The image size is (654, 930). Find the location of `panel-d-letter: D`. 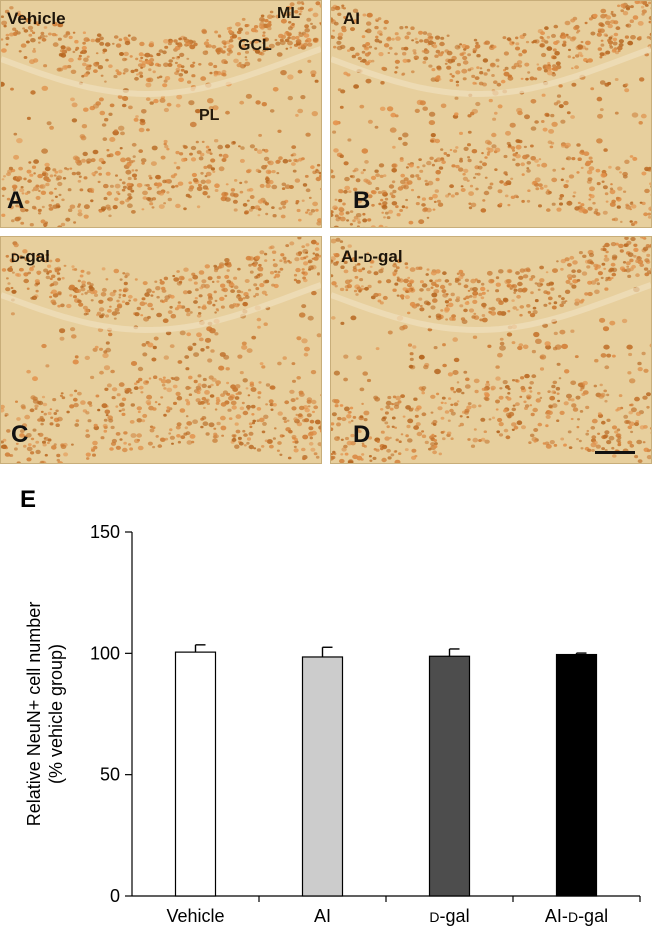

panel-d-letter: D is located at coordinates (362, 434).